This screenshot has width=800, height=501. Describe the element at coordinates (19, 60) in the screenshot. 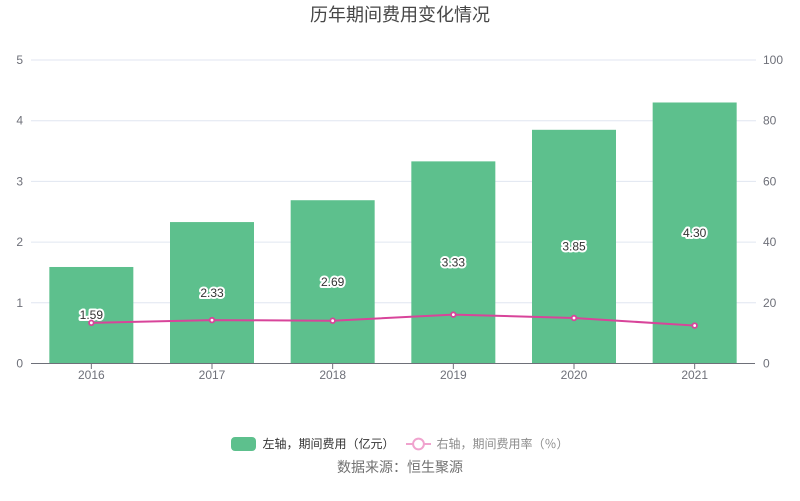

I see `left-axis-tick-label: 5` at that location.